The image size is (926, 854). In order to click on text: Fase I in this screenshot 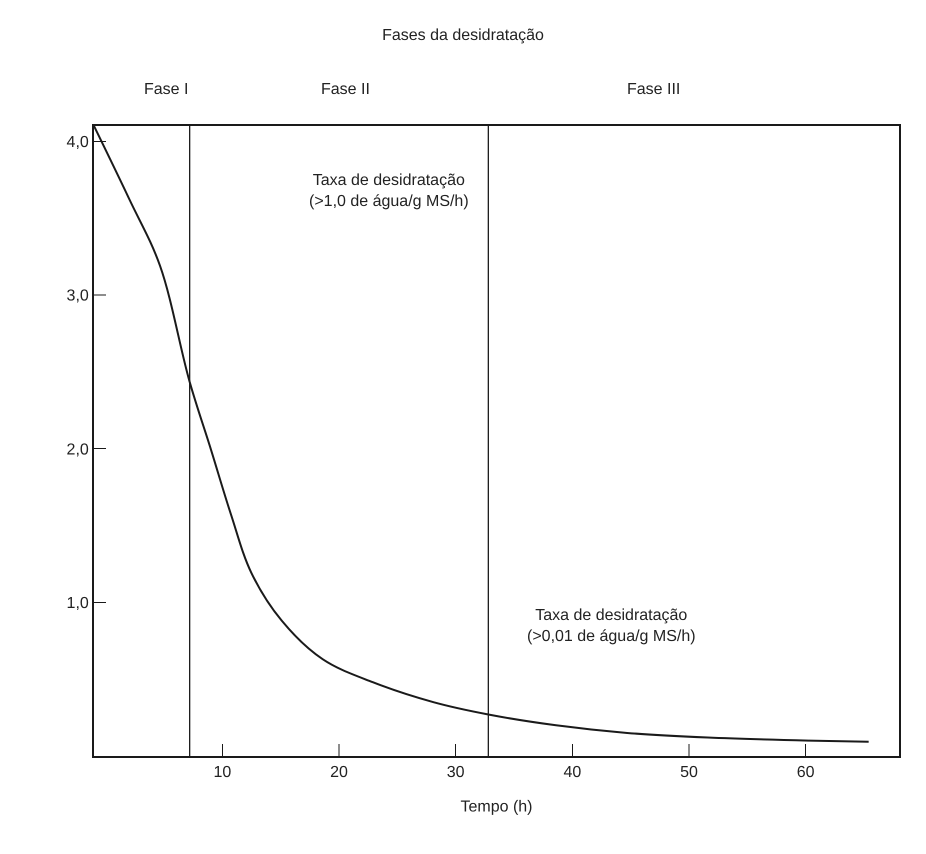, I will do `click(166, 89)`.